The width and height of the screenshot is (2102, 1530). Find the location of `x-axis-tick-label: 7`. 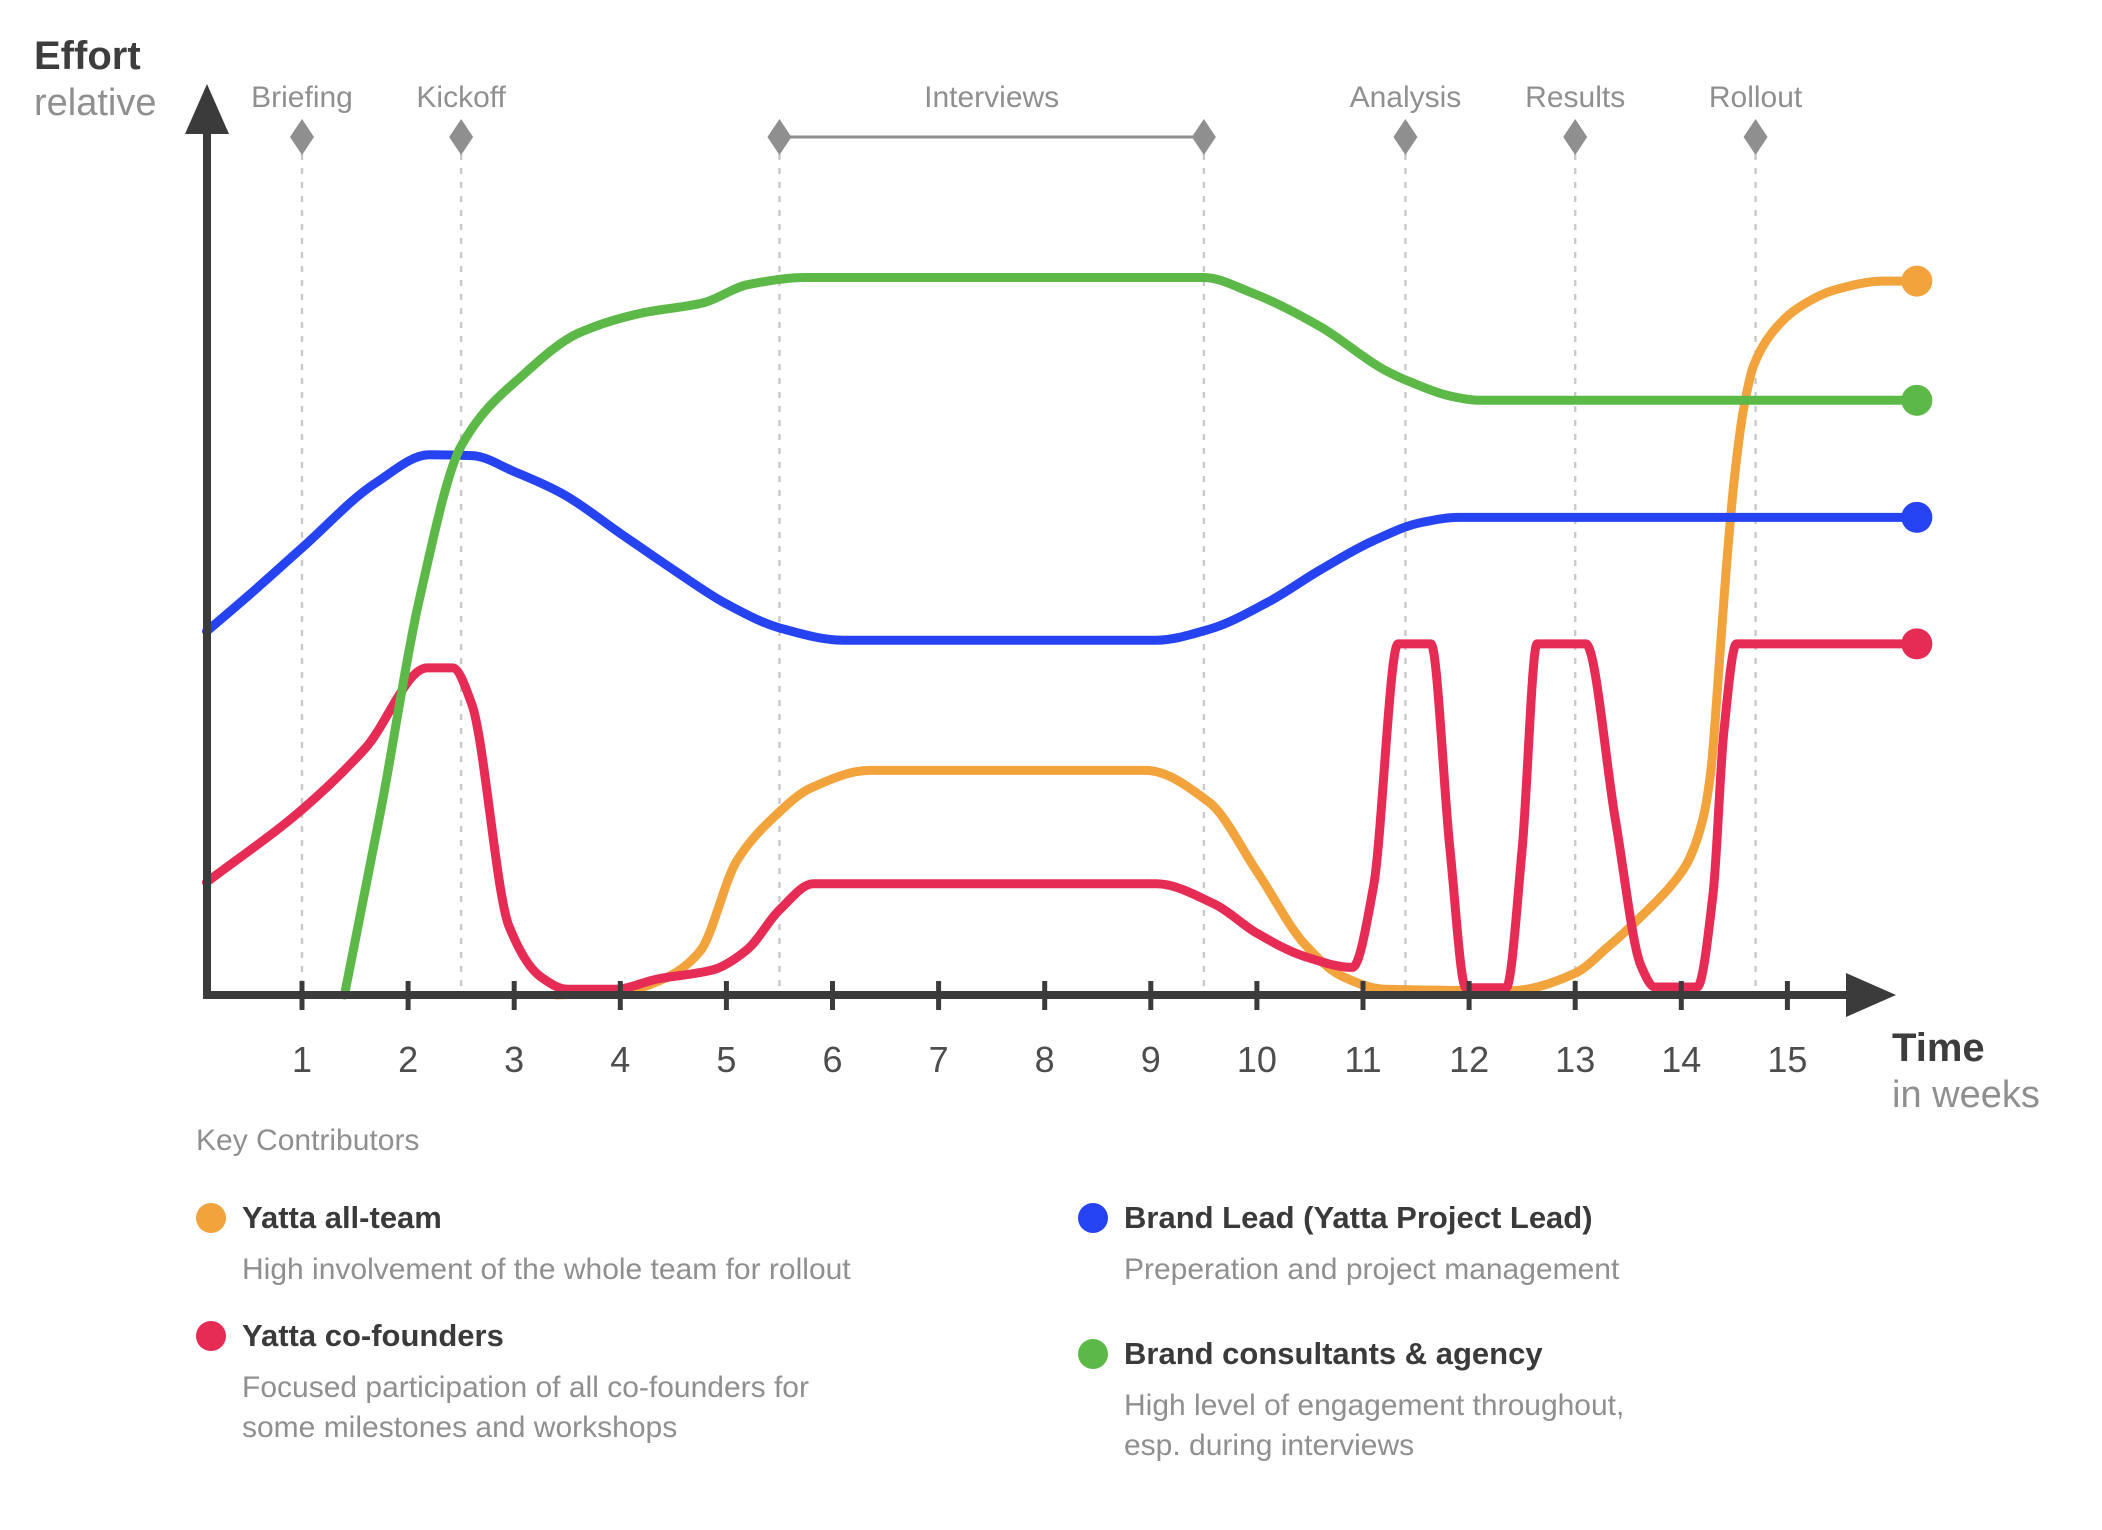

x-axis-tick-label: 7 is located at coordinates (939, 1059).